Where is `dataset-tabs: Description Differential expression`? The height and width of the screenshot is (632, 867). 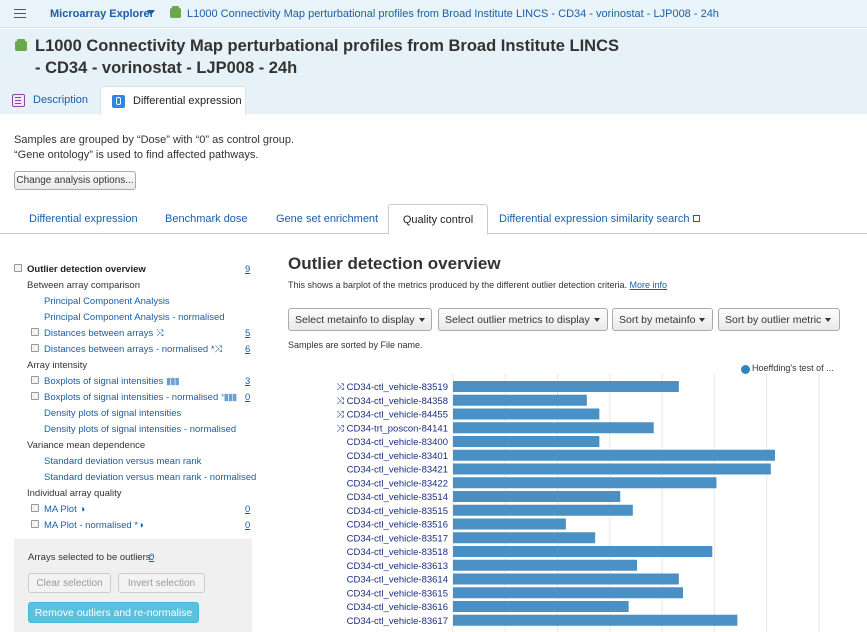 dataset-tabs: Description Differential expression is located at coordinates (433, 100).